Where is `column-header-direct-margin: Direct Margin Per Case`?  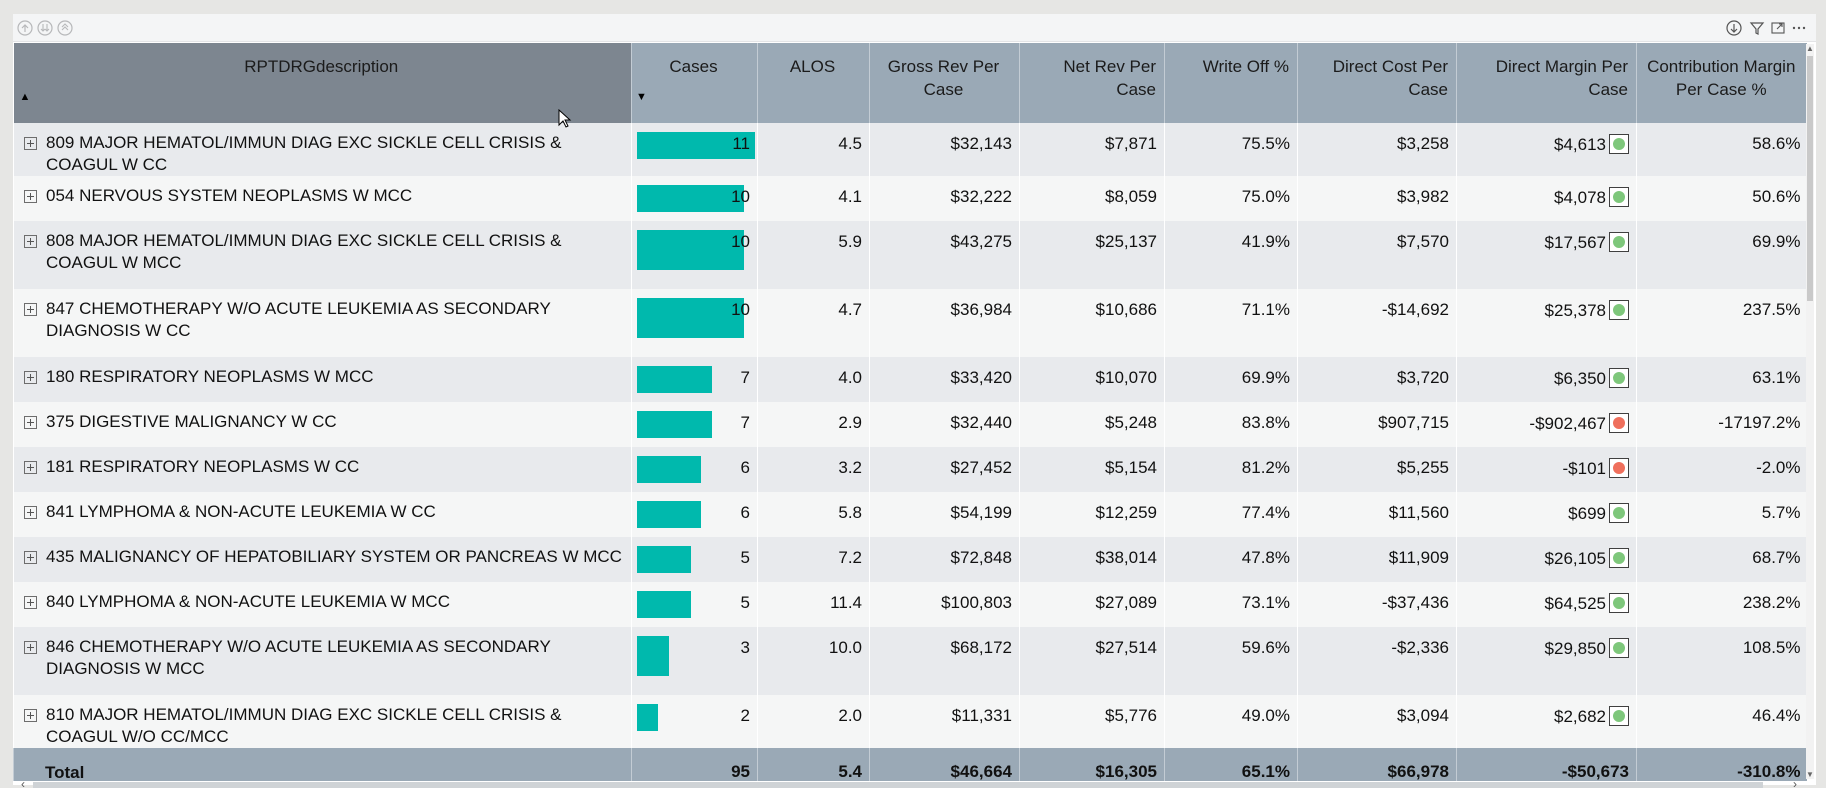
column-header-direct-margin: Direct Margin Per Case is located at coordinates (1546, 83).